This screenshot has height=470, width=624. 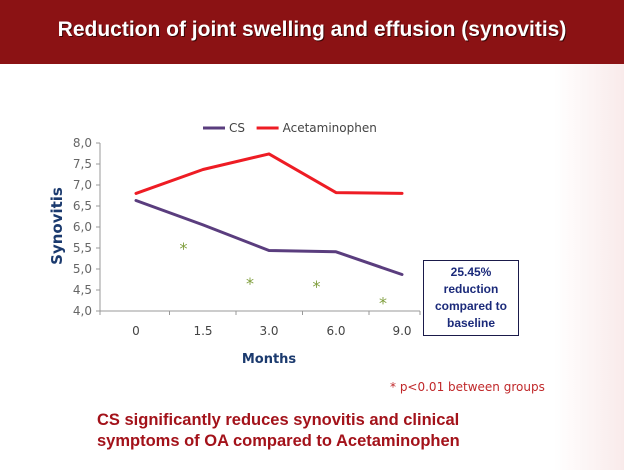 What do you see at coordinates (82, 206) in the screenshot?
I see `y-tick-label: 6,5` at bounding box center [82, 206].